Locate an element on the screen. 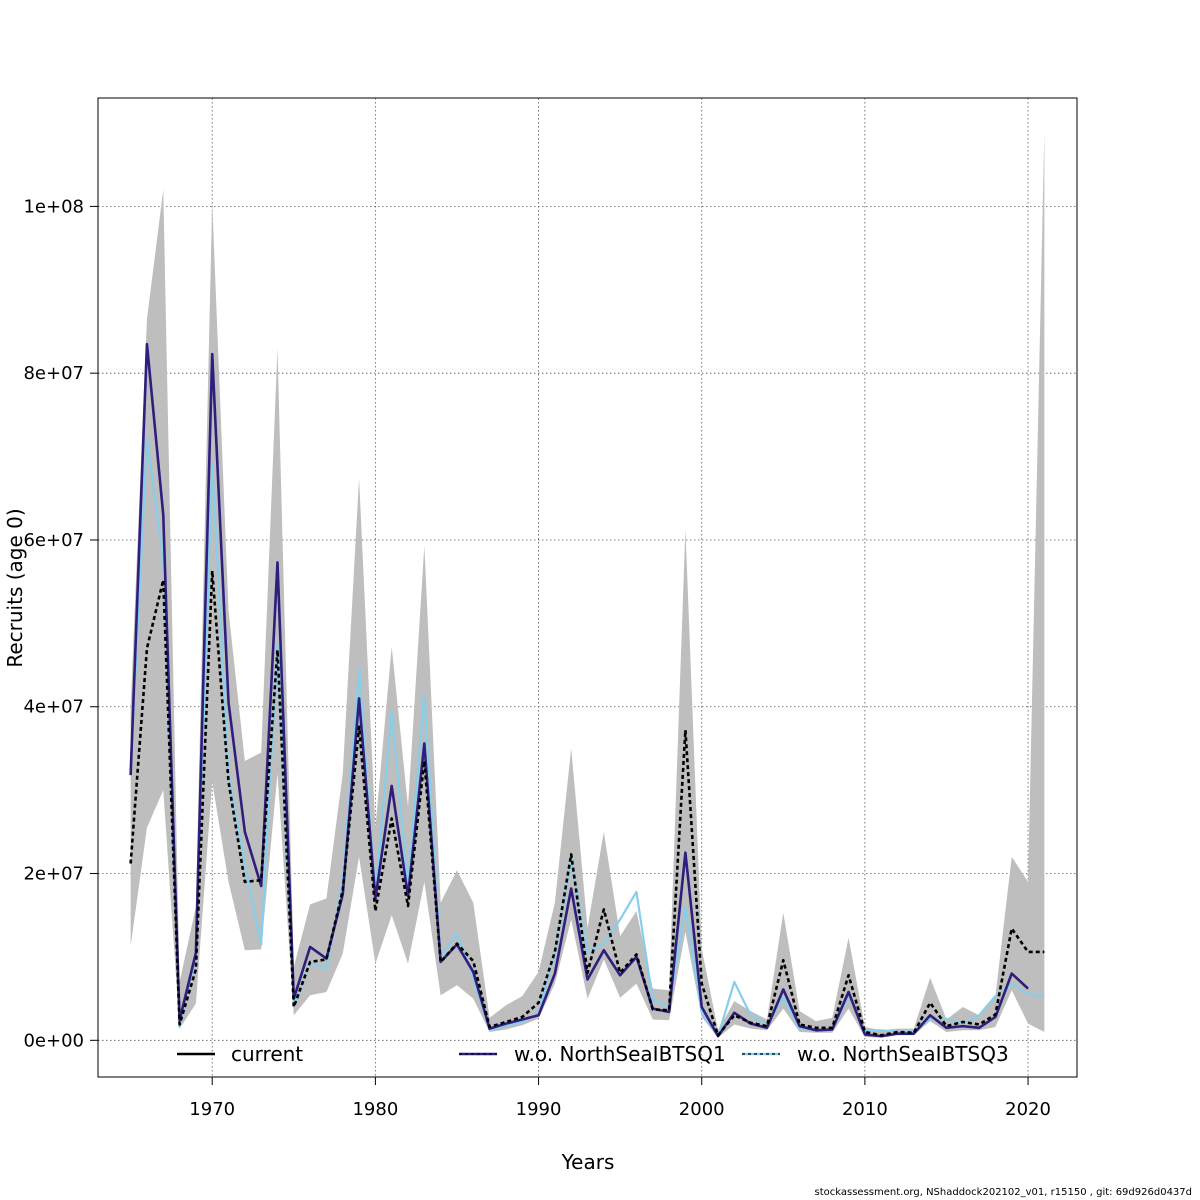  x-tick-label: 2010 is located at coordinates (865, 1109).